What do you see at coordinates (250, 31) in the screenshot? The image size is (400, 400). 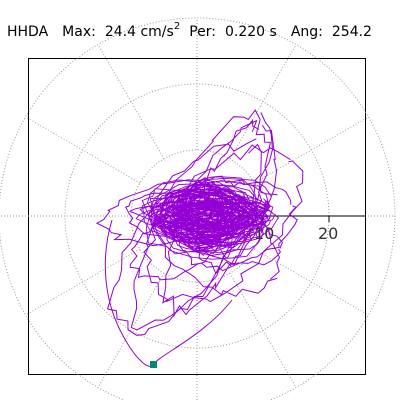 I see `period-value: 0.220 s` at bounding box center [250, 31].